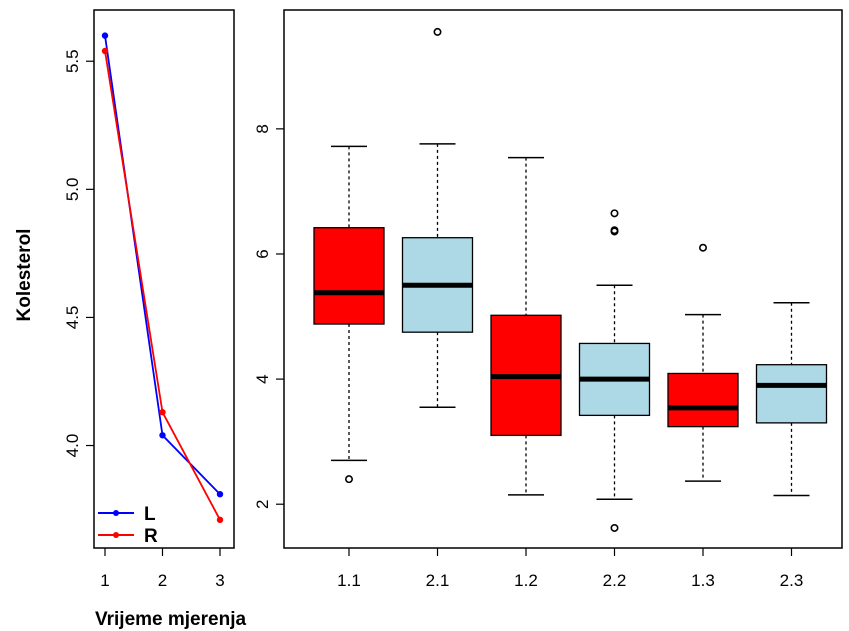 The height and width of the screenshot is (631, 849). What do you see at coordinates (219, 580) in the screenshot?
I see `left-x-tick-label-2: 3` at bounding box center [219, 580].